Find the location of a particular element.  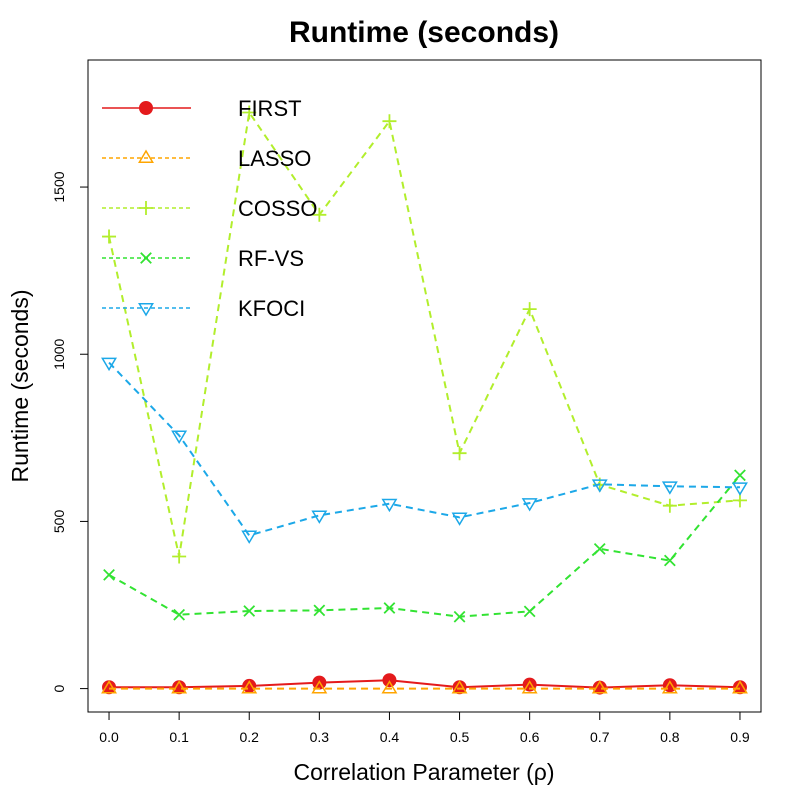

legend-item-cosso: COSSO is located at coordinates (209, 208).